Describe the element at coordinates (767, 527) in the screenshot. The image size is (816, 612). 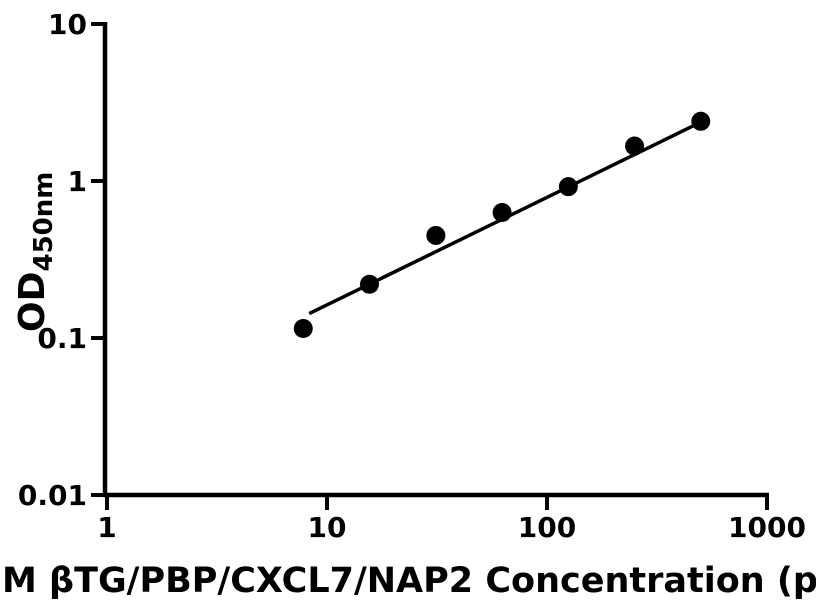
I see `x-tick-label: 1000` at that location.